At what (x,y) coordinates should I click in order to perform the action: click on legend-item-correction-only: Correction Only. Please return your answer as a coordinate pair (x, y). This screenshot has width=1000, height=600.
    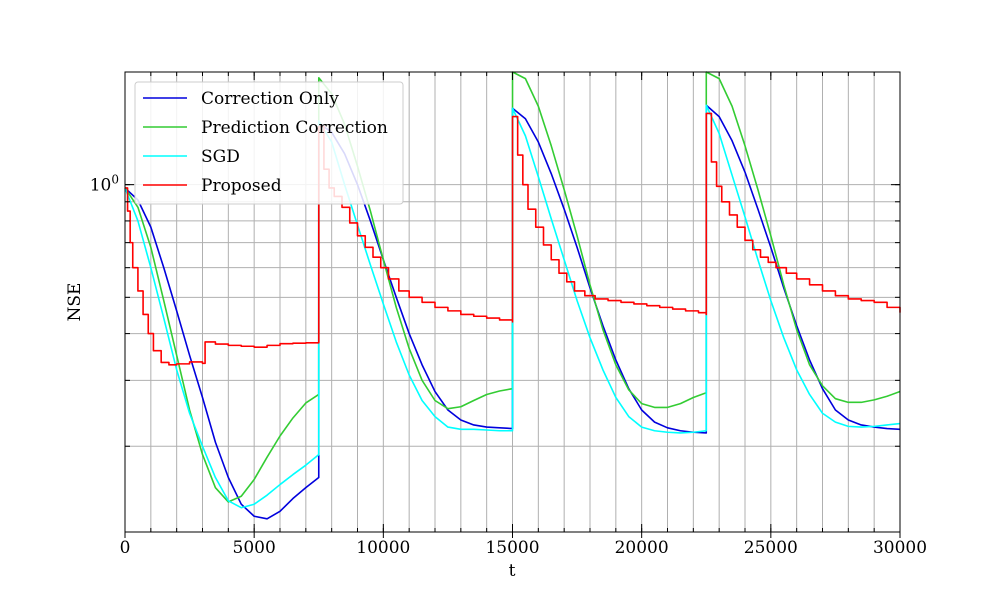
    Looking at the image, I should click on (241, 99).